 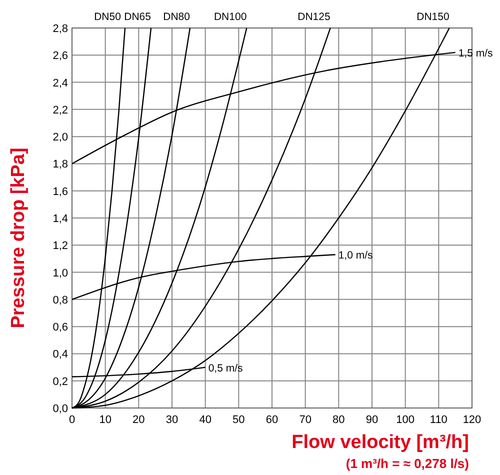 I want to click on series-label: 1,0 m/s, so click(x=355, y=256).